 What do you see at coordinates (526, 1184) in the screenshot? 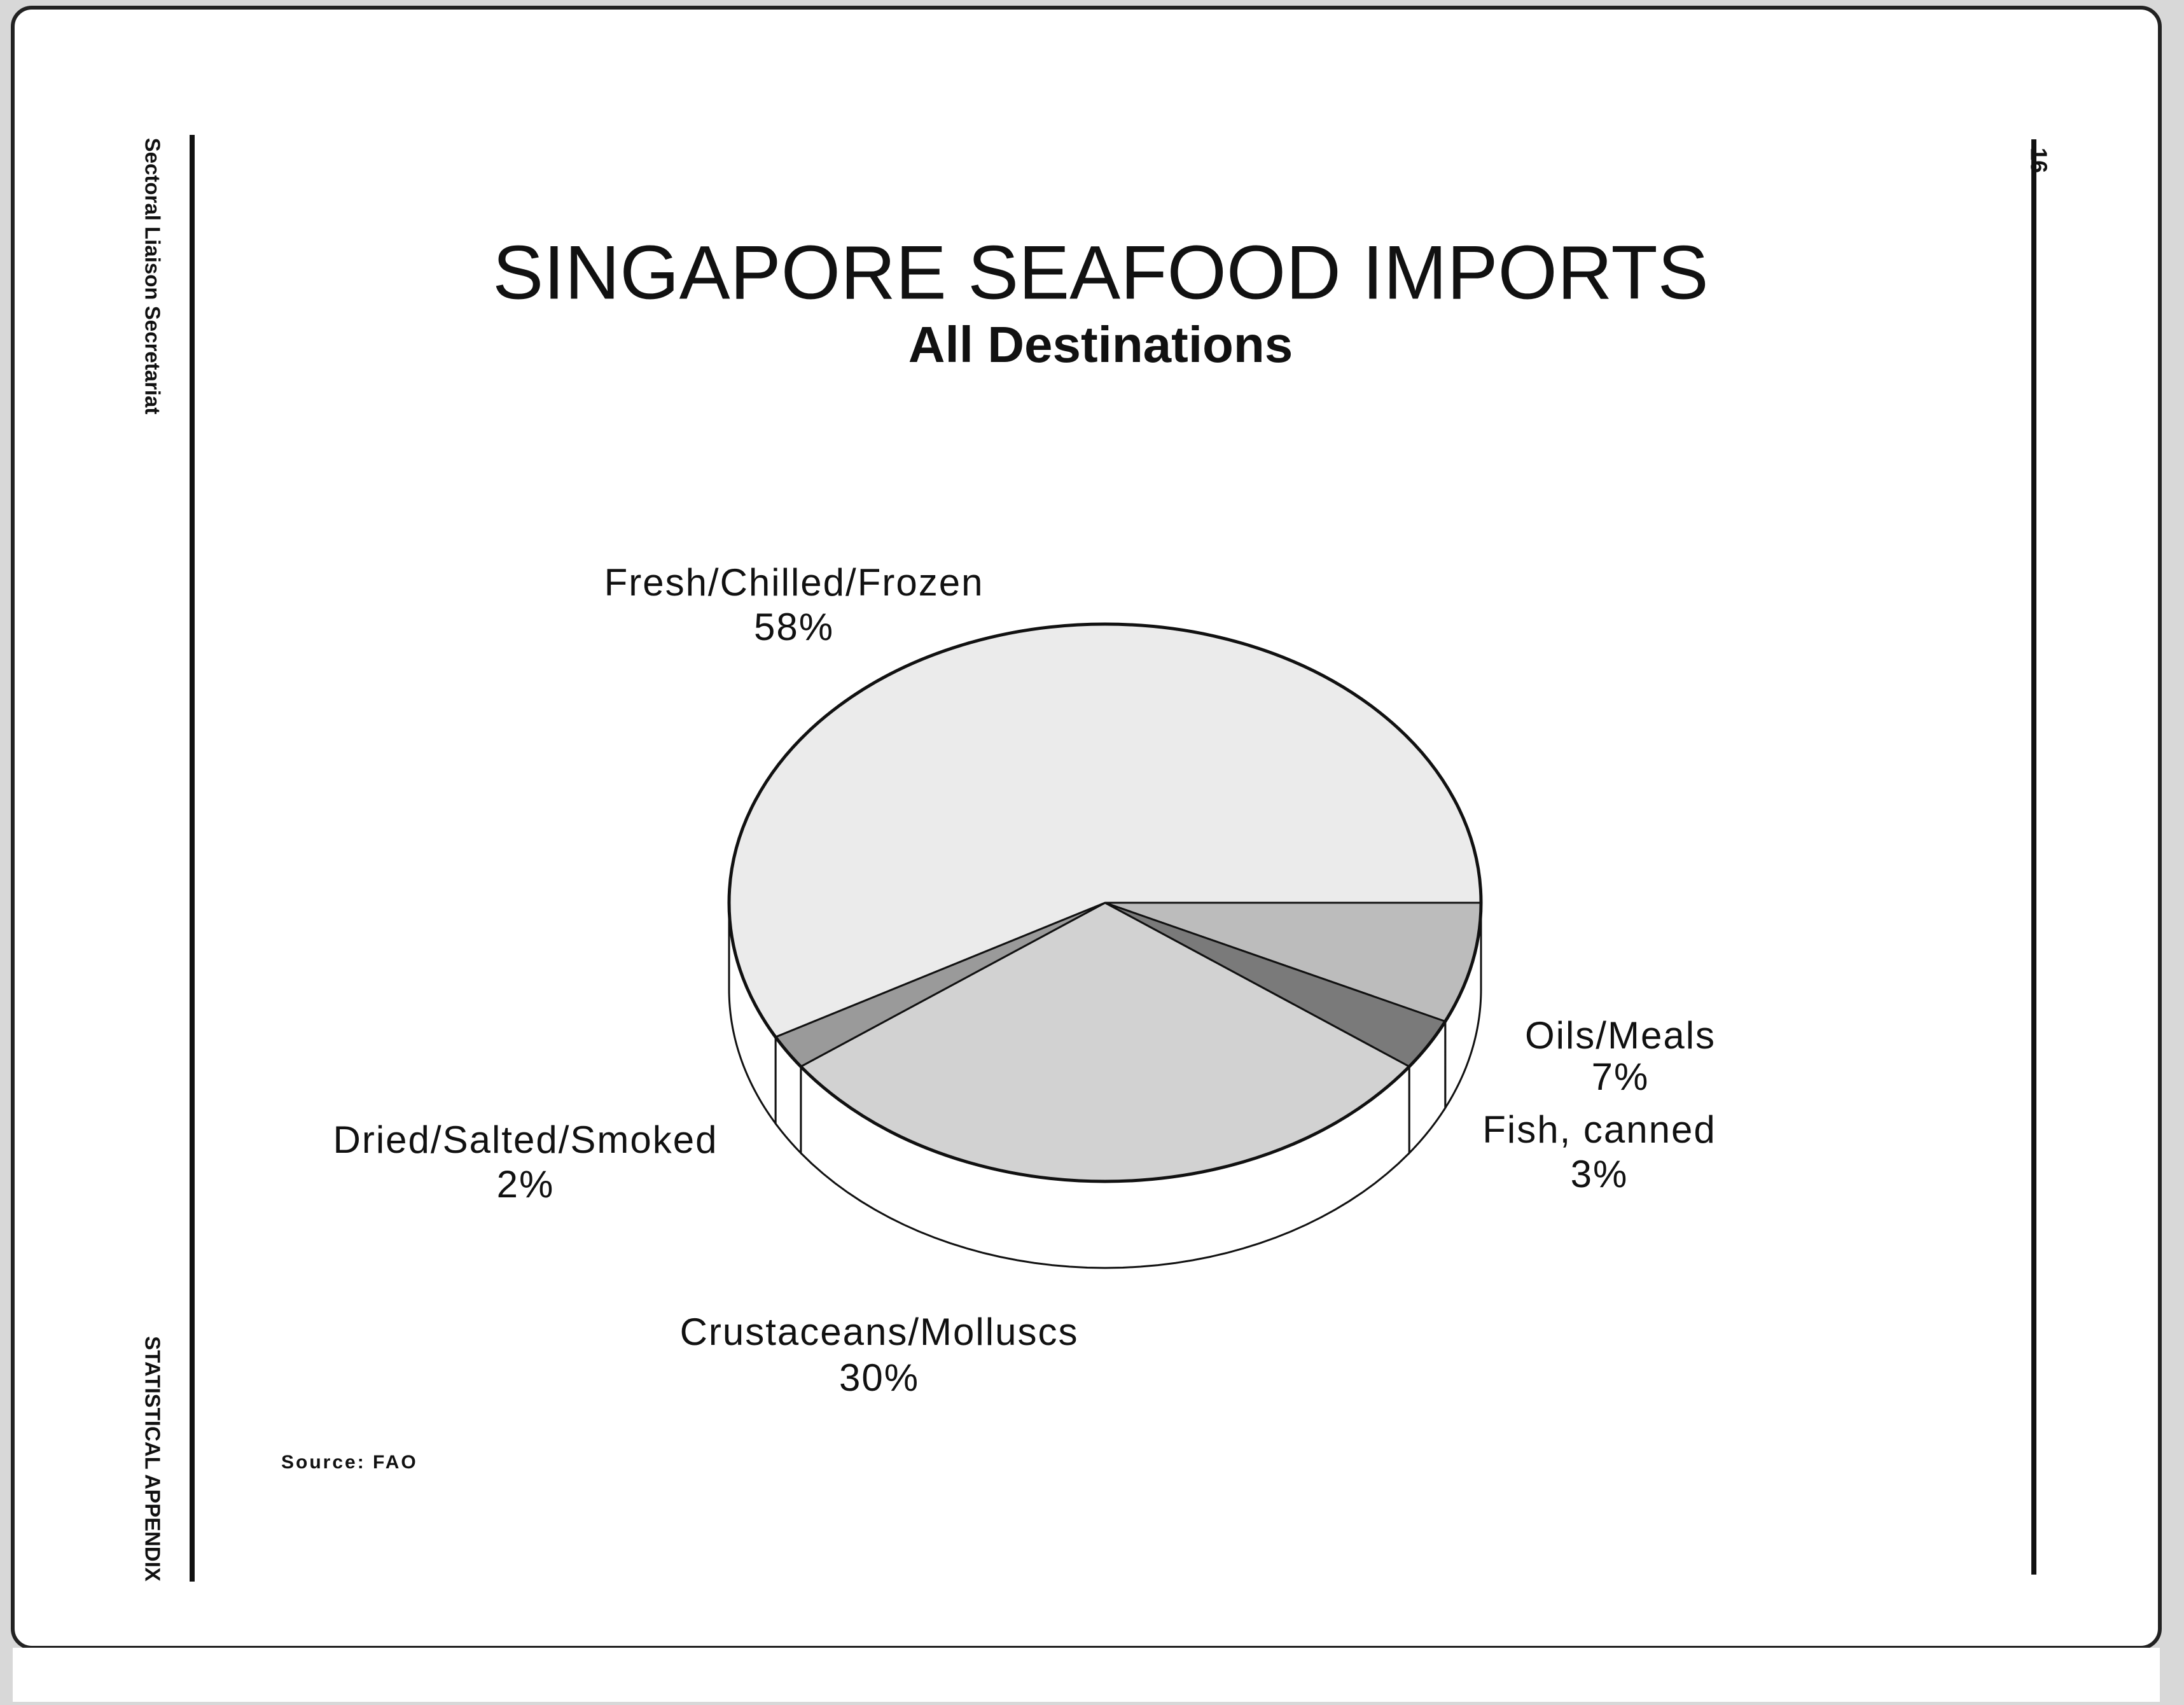
I see `slice-value-label: 2%` at bounding box center [526, 1184].